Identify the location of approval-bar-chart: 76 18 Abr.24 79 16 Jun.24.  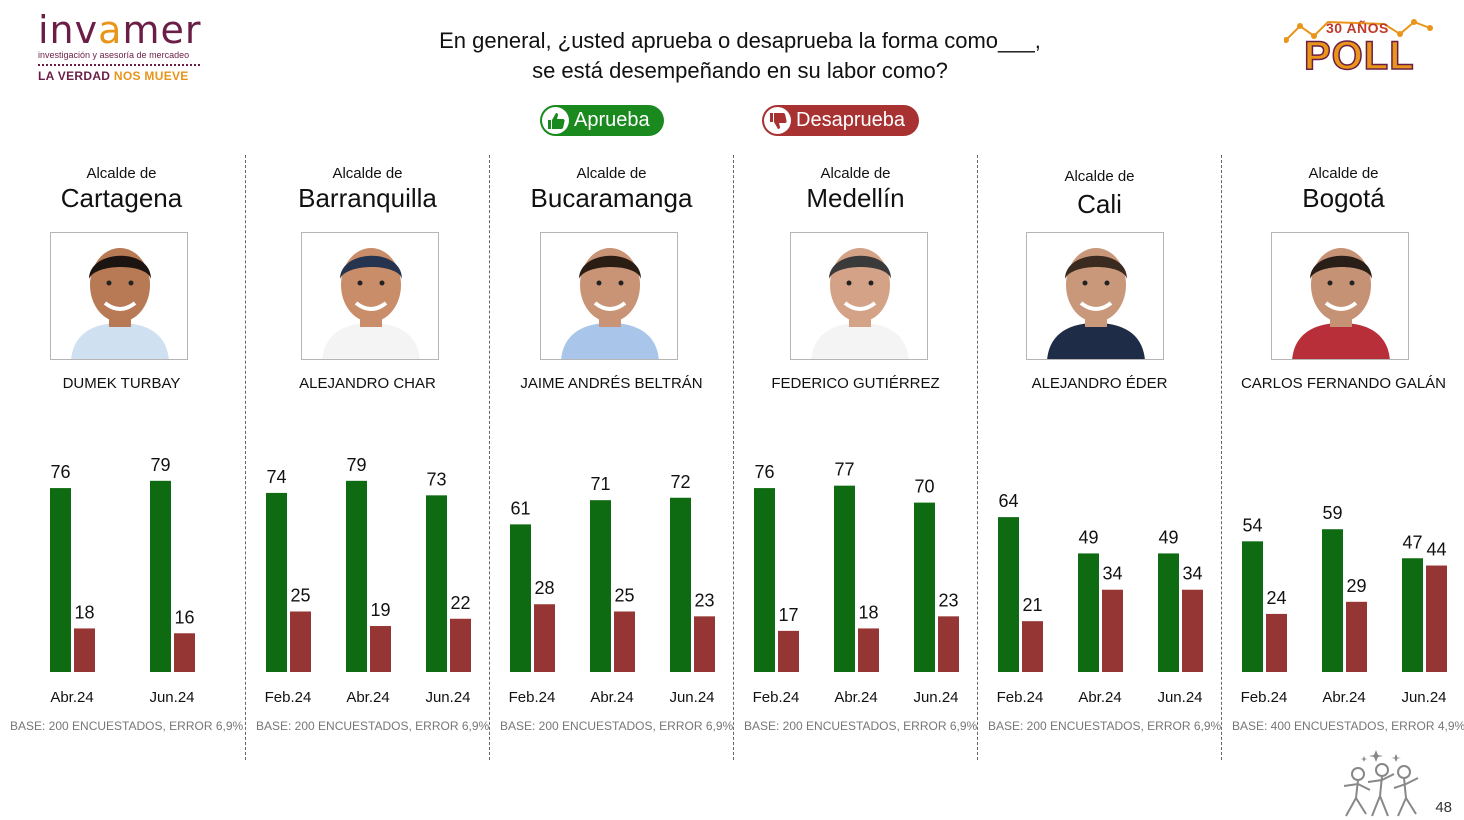
(122, 580).